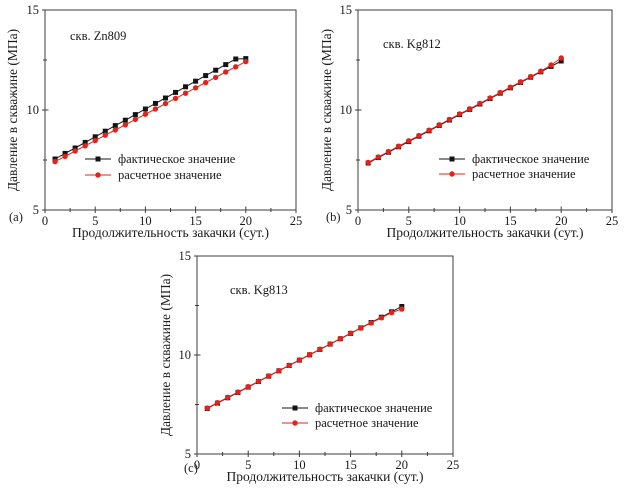 The image size is (630, 492). Describe the element at coordinates (412, 44) in the screenshot. I see `well-name-label: скв. Kg812` at that location.